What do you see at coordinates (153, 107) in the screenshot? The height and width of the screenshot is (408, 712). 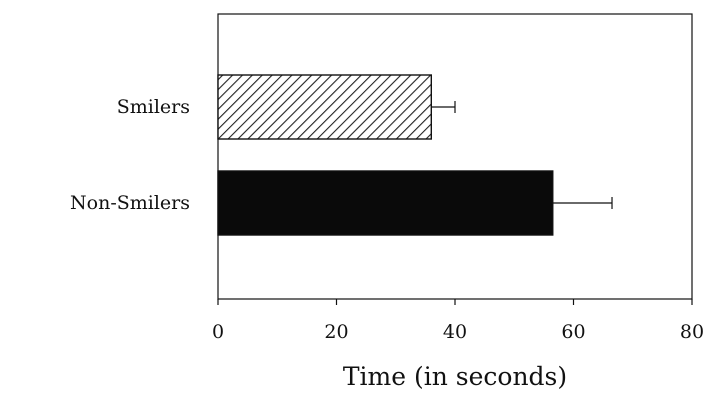 I see `category-label: Smilers` at bounding box center [153, 107].